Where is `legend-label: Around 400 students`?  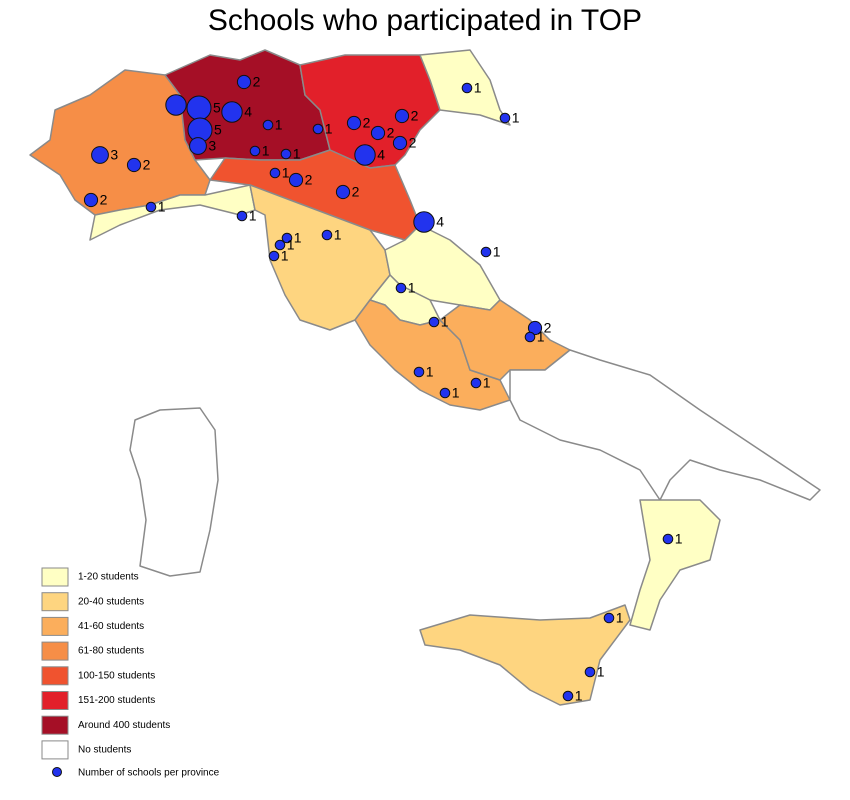
legend-label: Around 400 students is located at coordinates (124, 725).